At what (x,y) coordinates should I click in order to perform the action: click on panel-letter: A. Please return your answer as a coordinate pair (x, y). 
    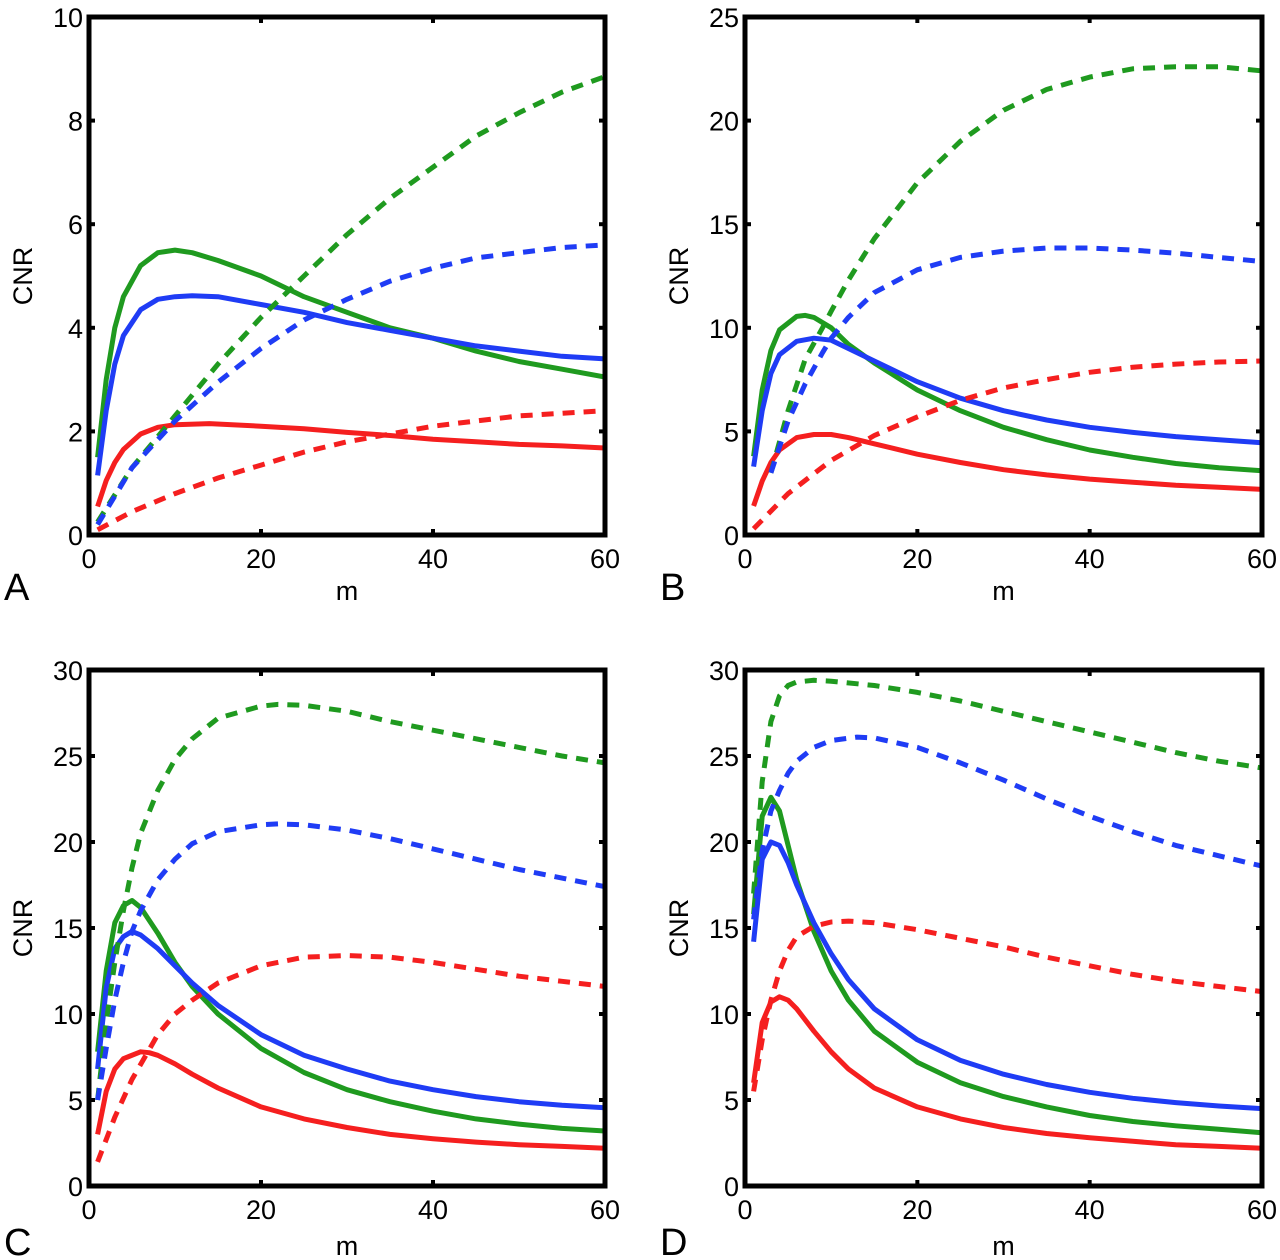
    Looking at the image, I should click on (17, 588).